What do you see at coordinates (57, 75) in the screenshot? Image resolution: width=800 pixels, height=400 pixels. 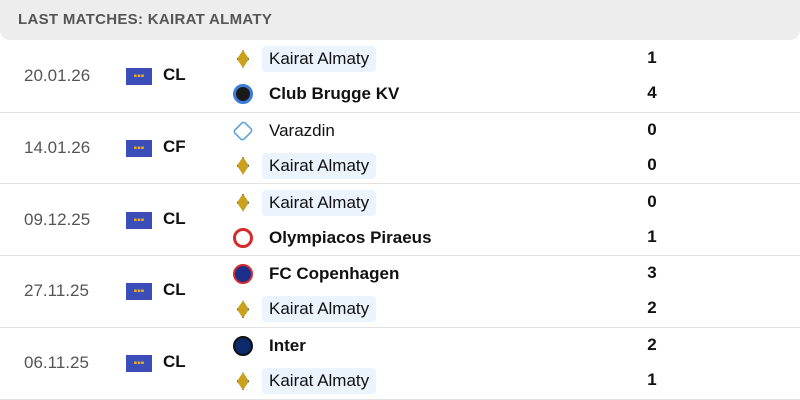 I see `match-date: 20.01.26` at bounding box center [57, 75].